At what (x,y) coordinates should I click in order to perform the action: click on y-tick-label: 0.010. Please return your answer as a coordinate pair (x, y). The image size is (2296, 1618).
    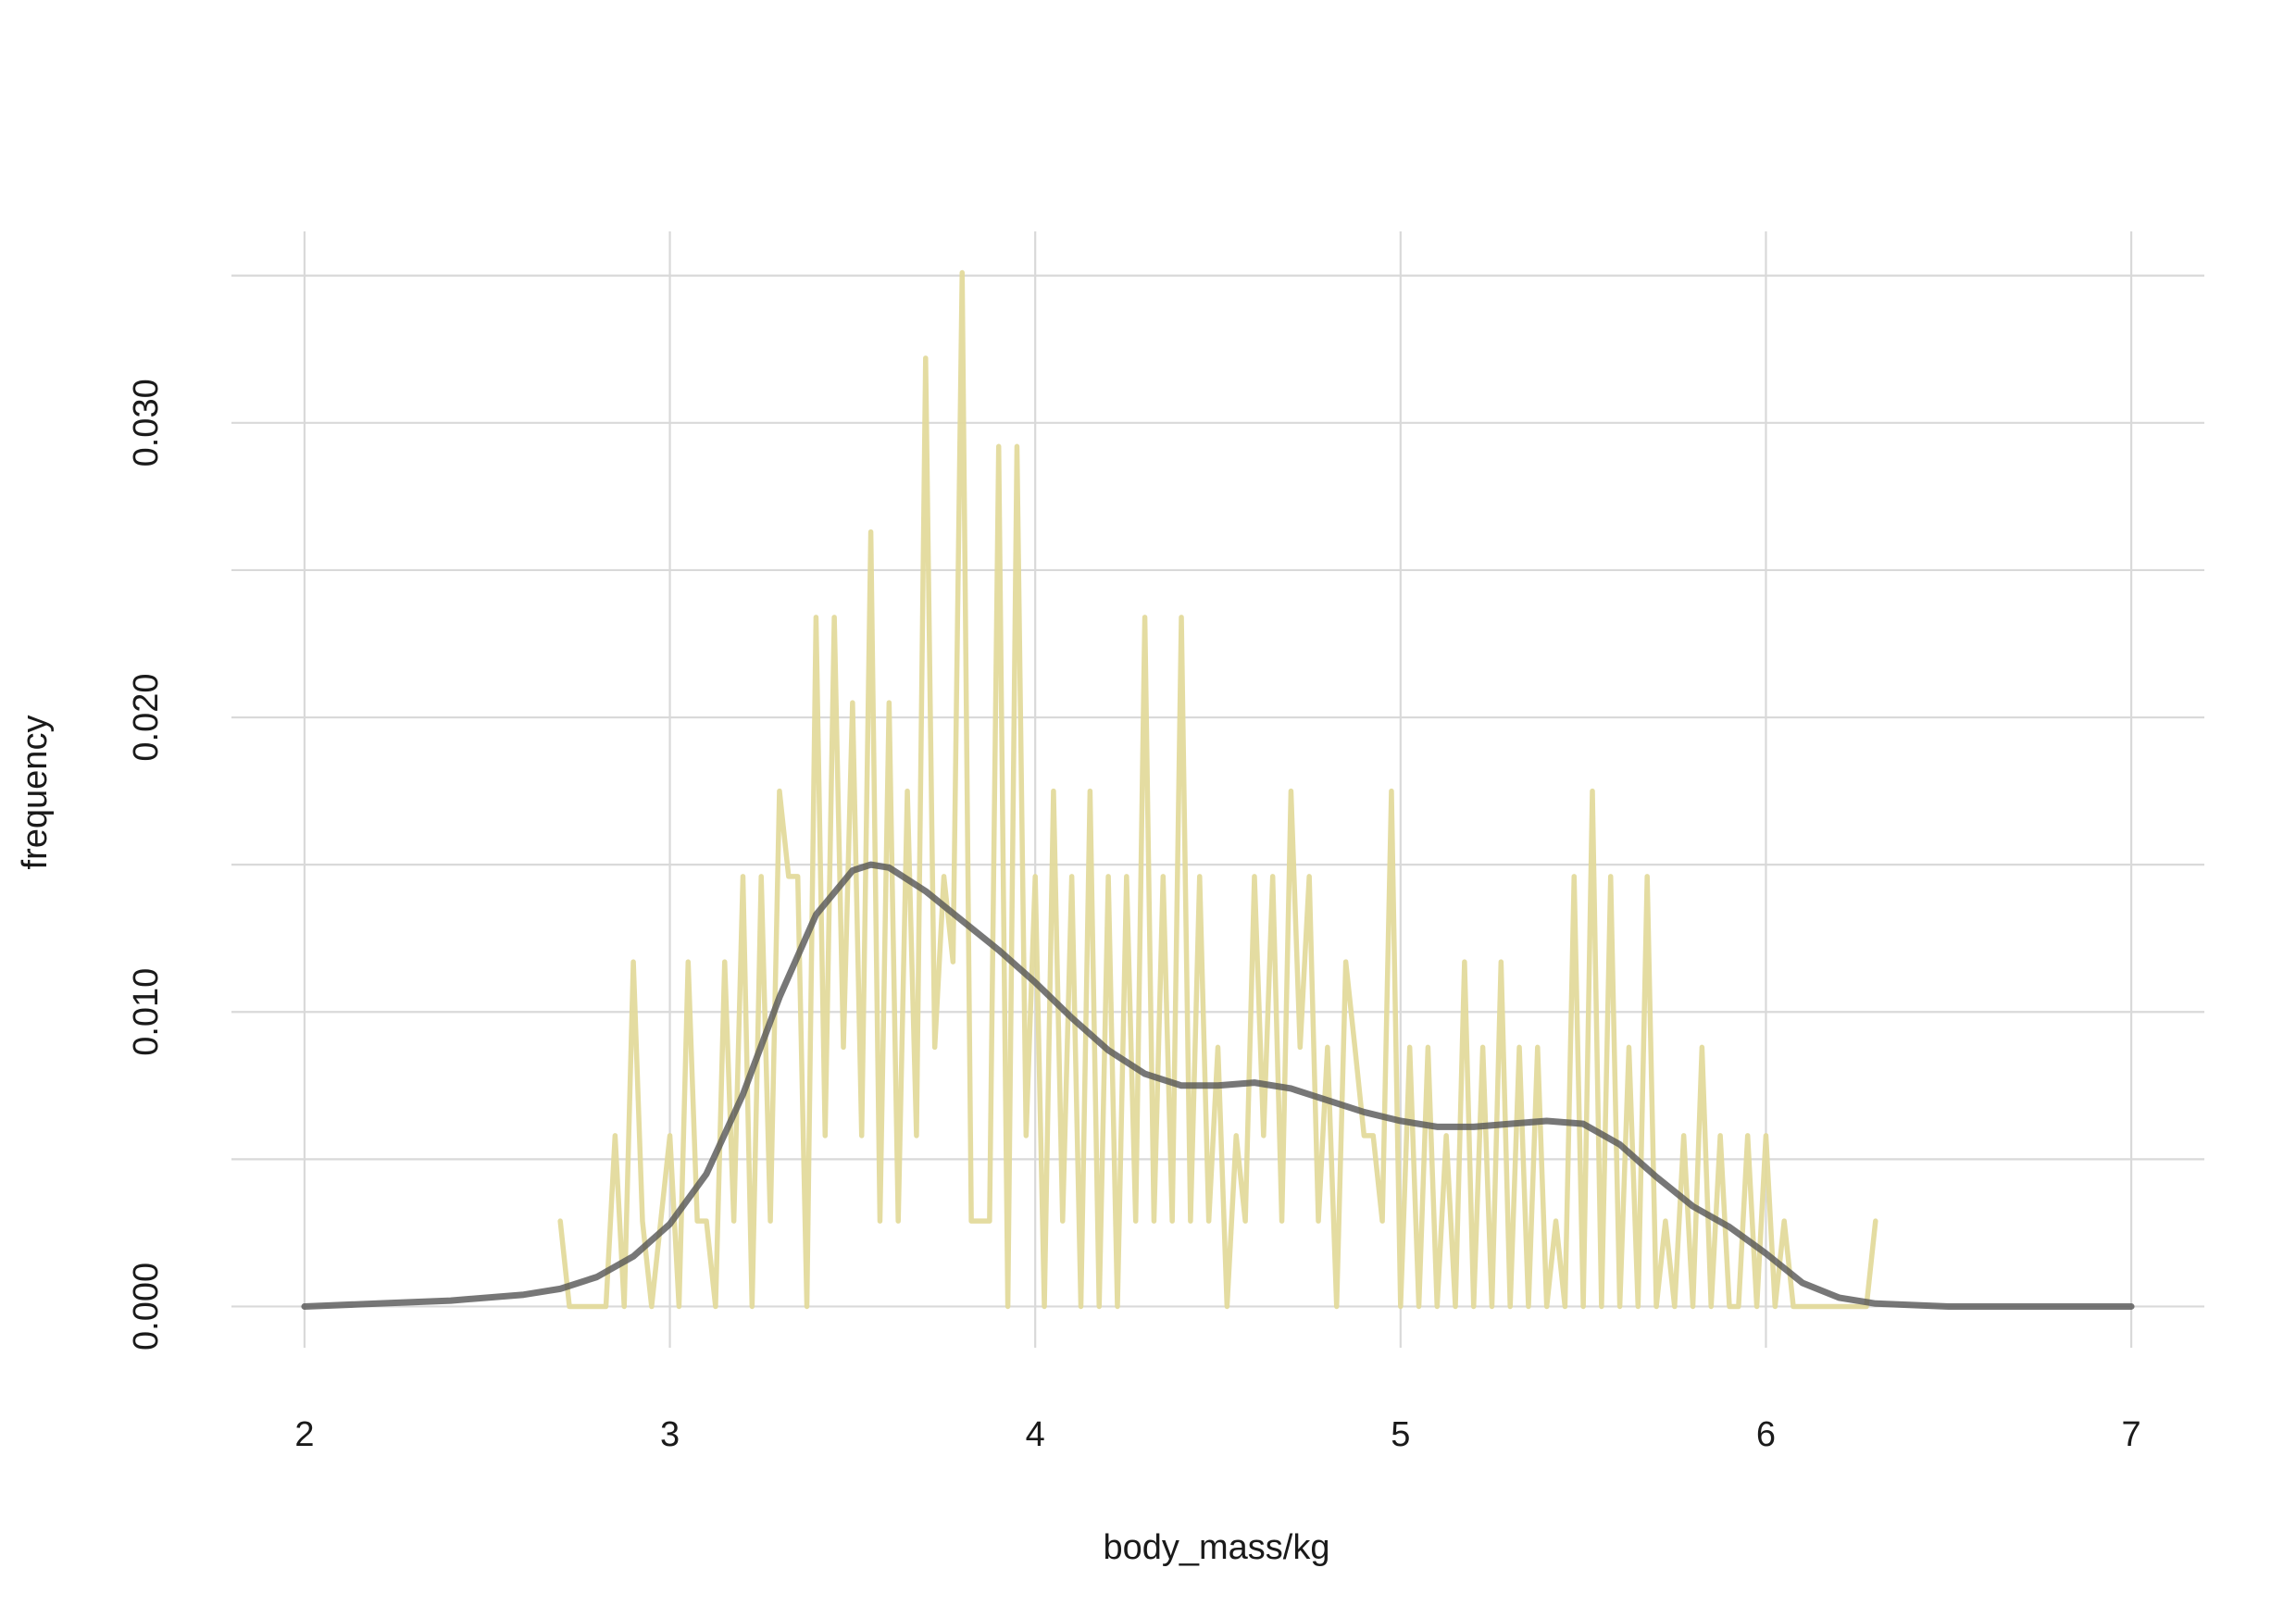
    Looking at the image, I should click on (146, 1012).